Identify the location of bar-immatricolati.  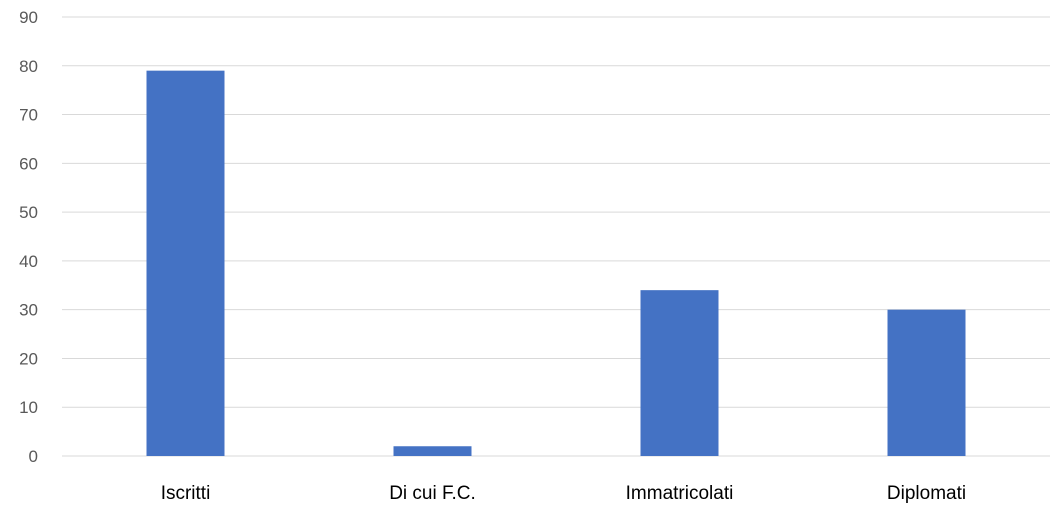
(679, 373).